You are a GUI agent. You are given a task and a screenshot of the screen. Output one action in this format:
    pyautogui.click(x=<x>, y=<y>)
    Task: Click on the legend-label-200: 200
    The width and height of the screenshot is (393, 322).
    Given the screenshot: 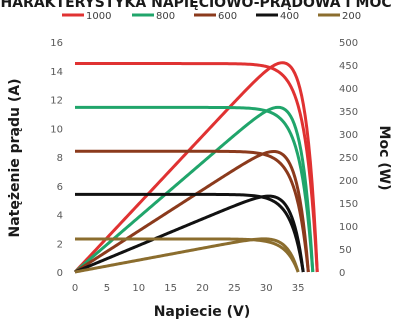 What is the action you would take?
    pyautogui.click(x=351, y=16)
    